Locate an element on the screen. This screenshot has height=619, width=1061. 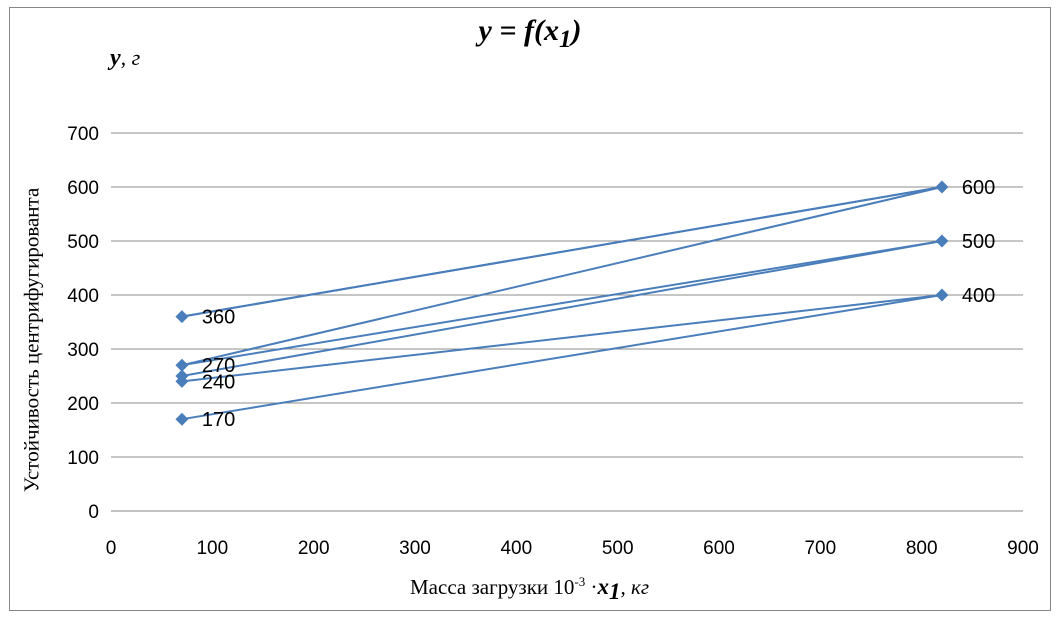
x-tick-label: 500 is located at coordinates (618, 548).